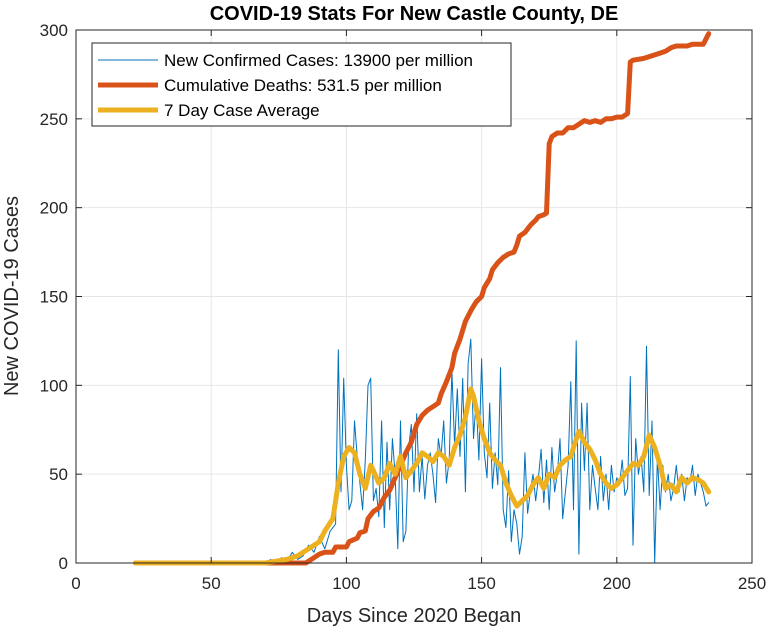  I want to click on chart-title: COVID-19 Stats For New Castle County, DE, so click(414, 14).